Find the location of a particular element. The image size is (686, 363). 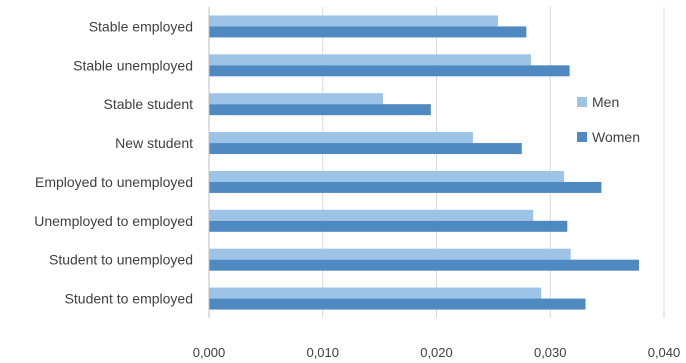

category-label: Unemployed to employed is located at coordinates (113, 221).